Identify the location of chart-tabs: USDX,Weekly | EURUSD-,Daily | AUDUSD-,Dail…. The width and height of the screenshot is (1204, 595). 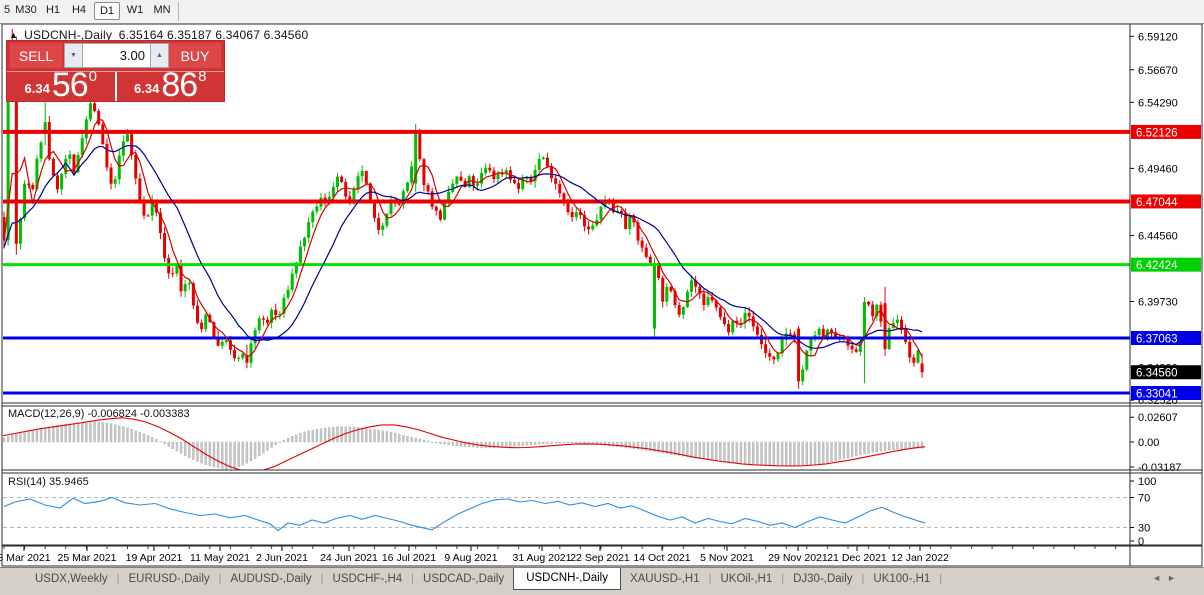
(484, 579).